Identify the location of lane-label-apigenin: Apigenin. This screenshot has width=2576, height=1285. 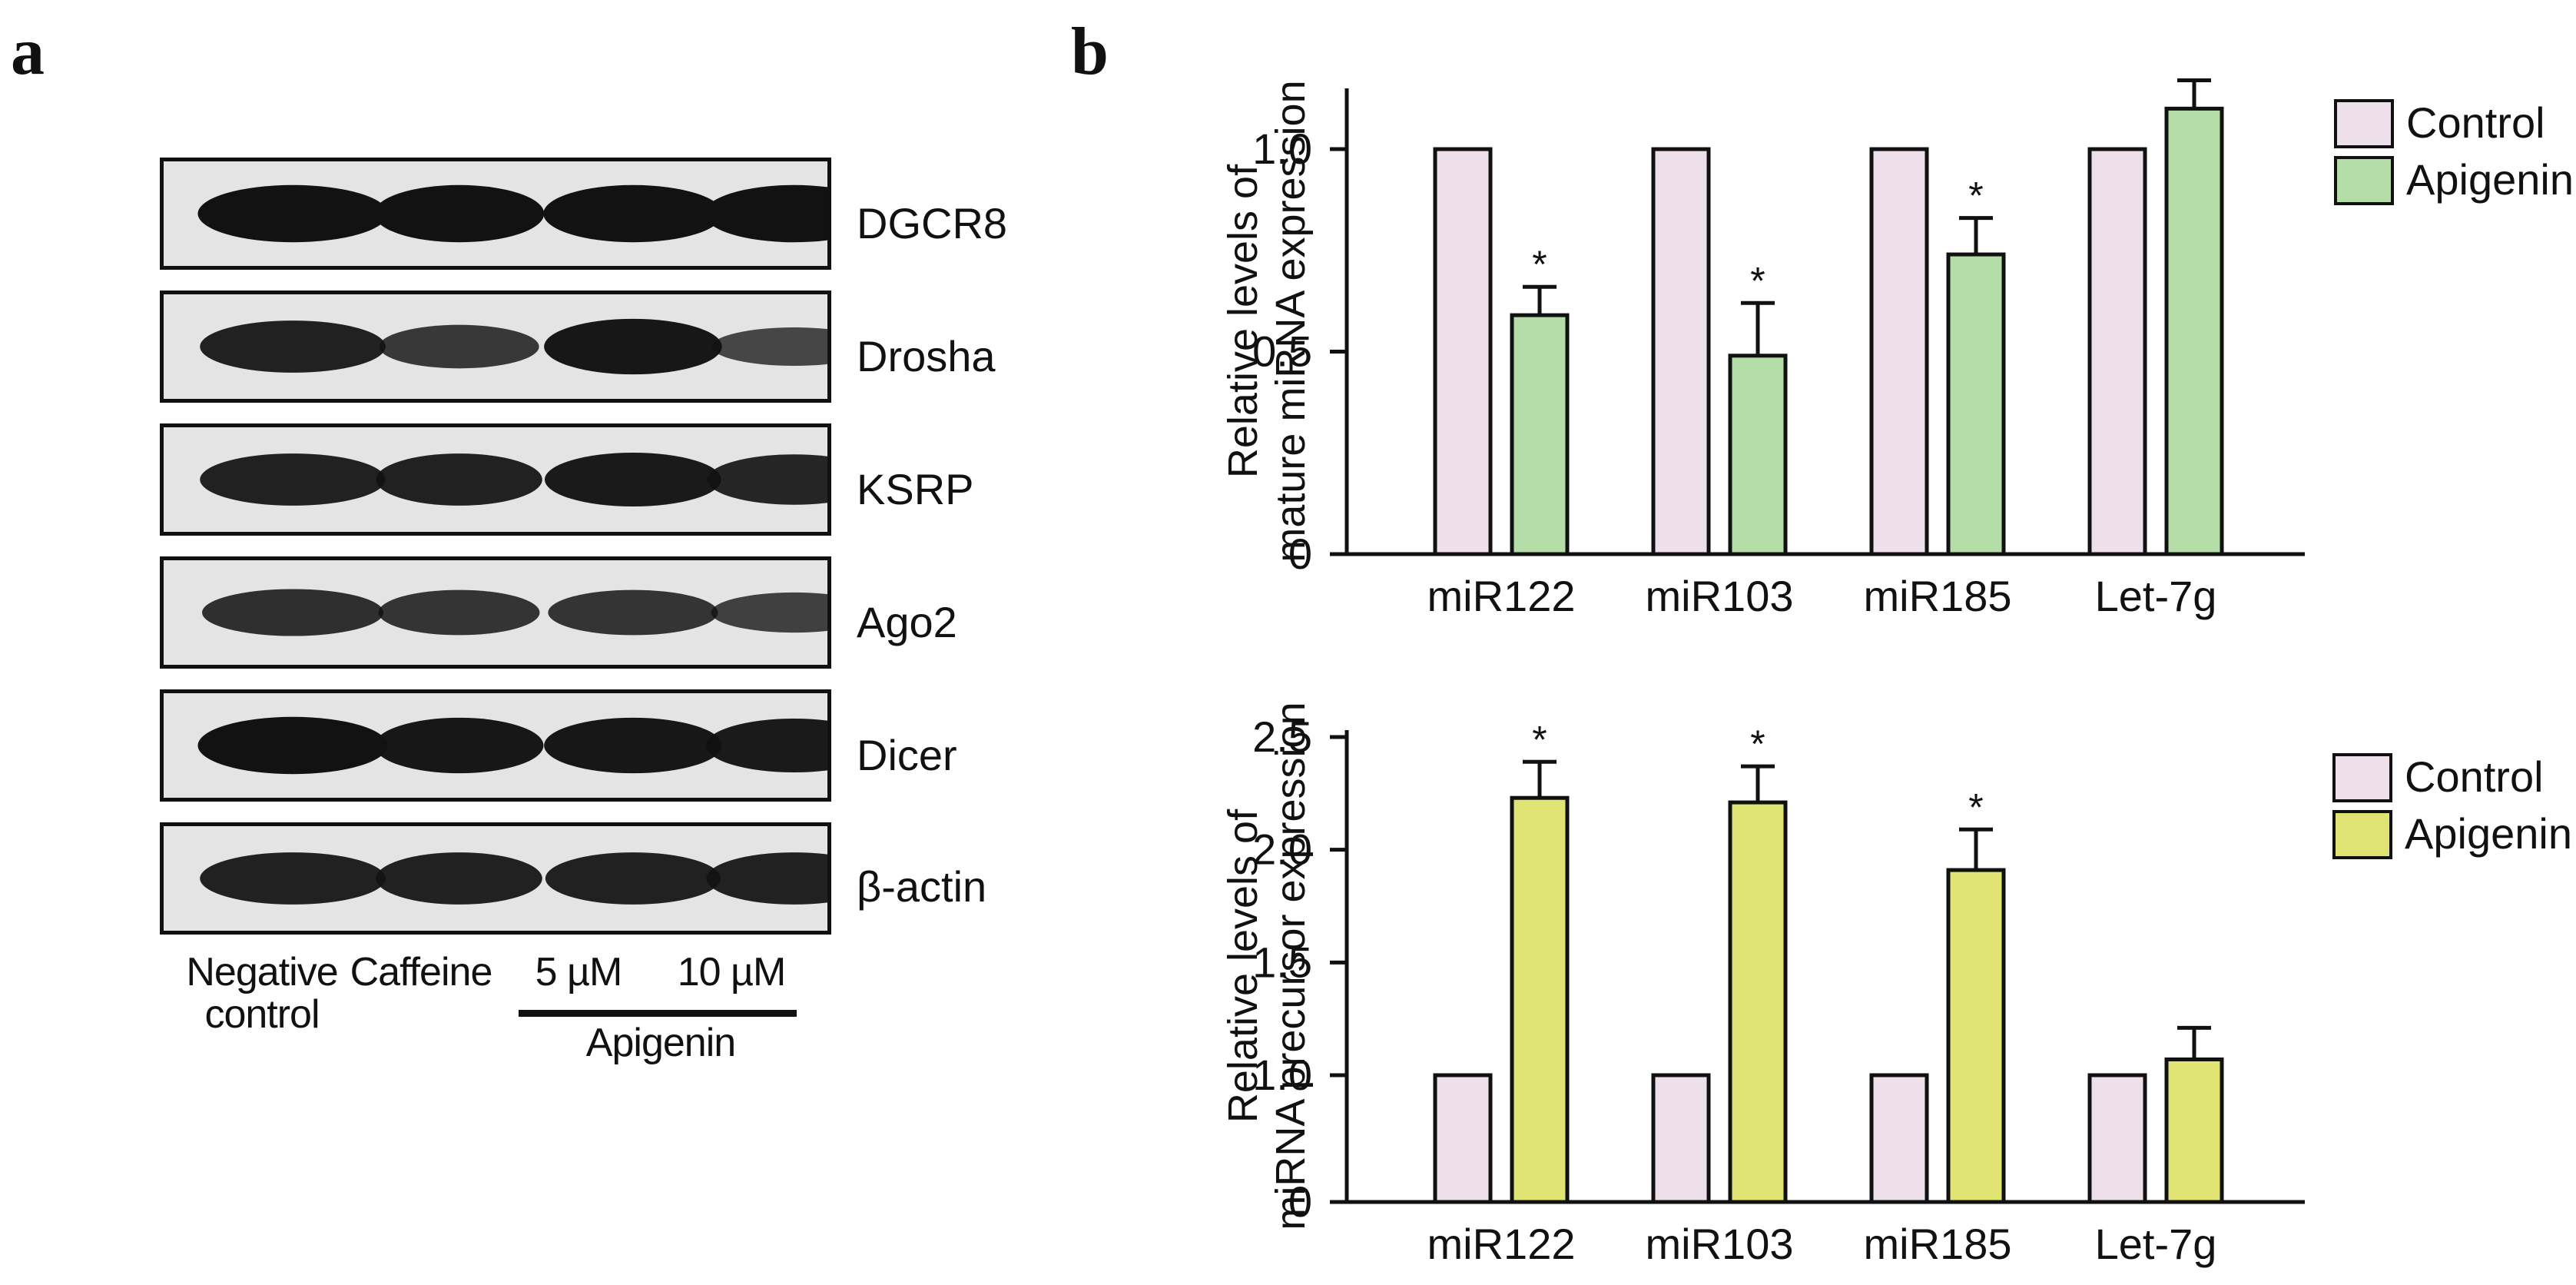
(660, 1043).